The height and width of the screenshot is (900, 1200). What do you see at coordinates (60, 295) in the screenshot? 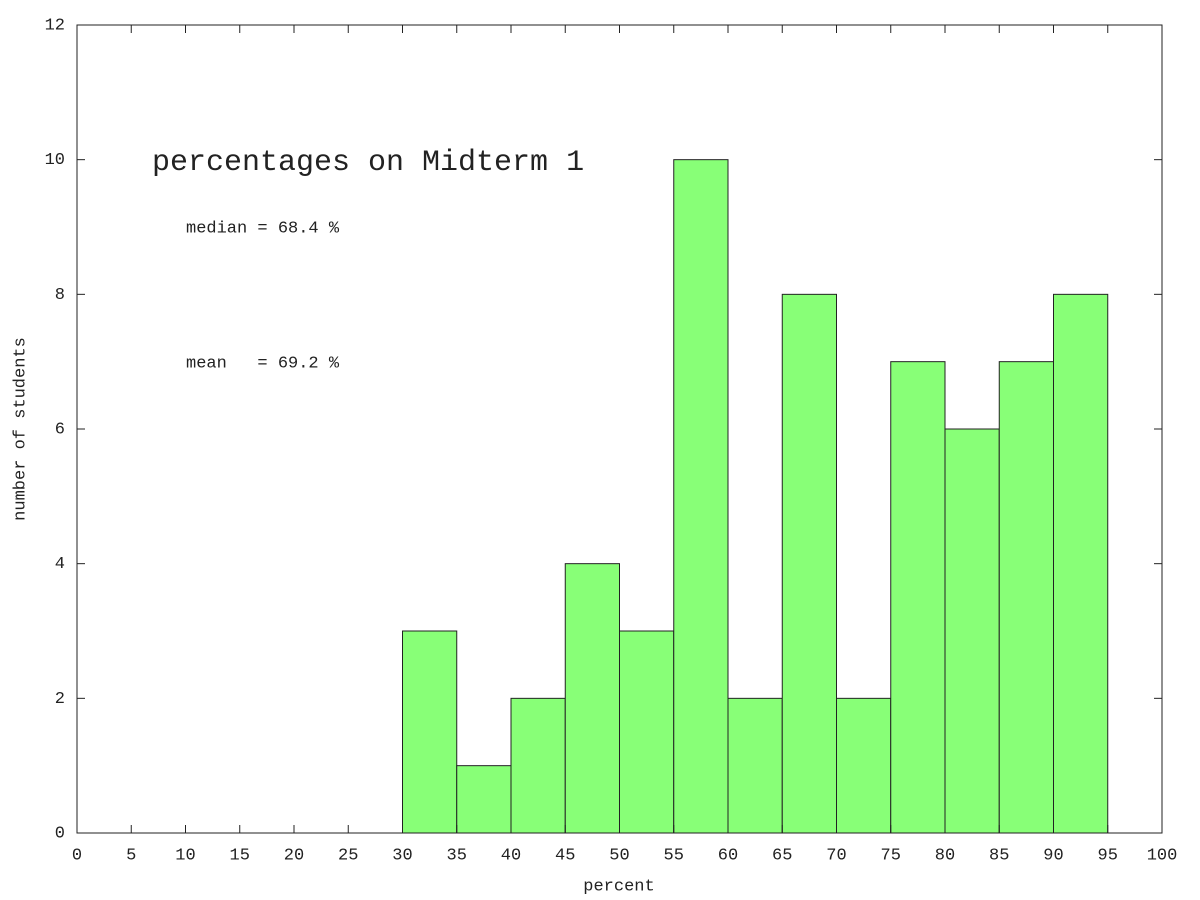
I see `y-tick-label: 8` at bounding box center [60, 295].